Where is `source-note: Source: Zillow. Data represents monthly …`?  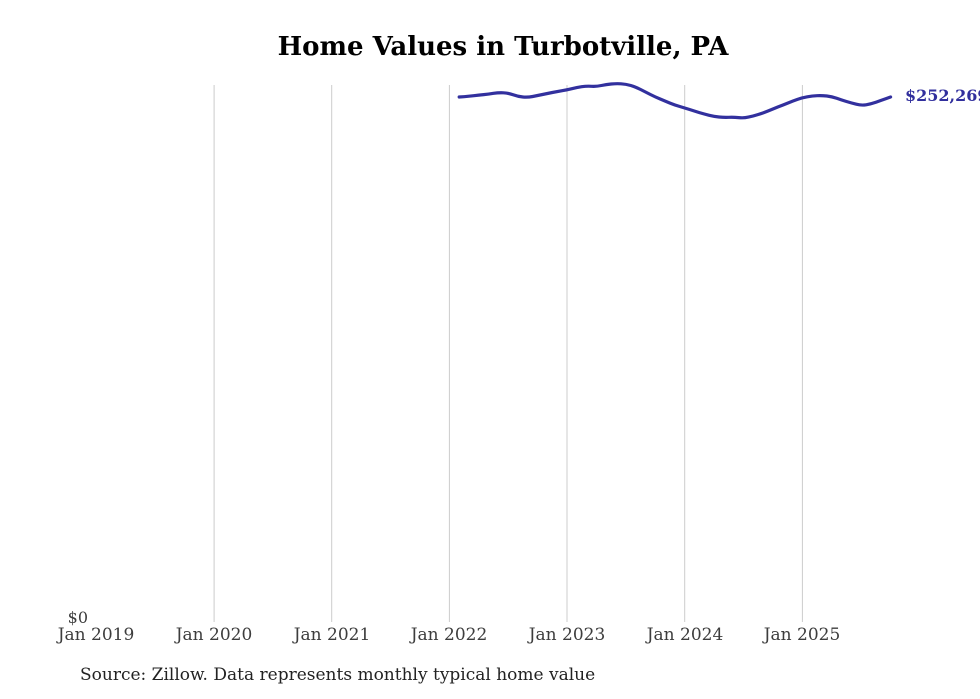
source-note: Source: Zillow. Data represents monthly … is located at coordinates (338, 675).